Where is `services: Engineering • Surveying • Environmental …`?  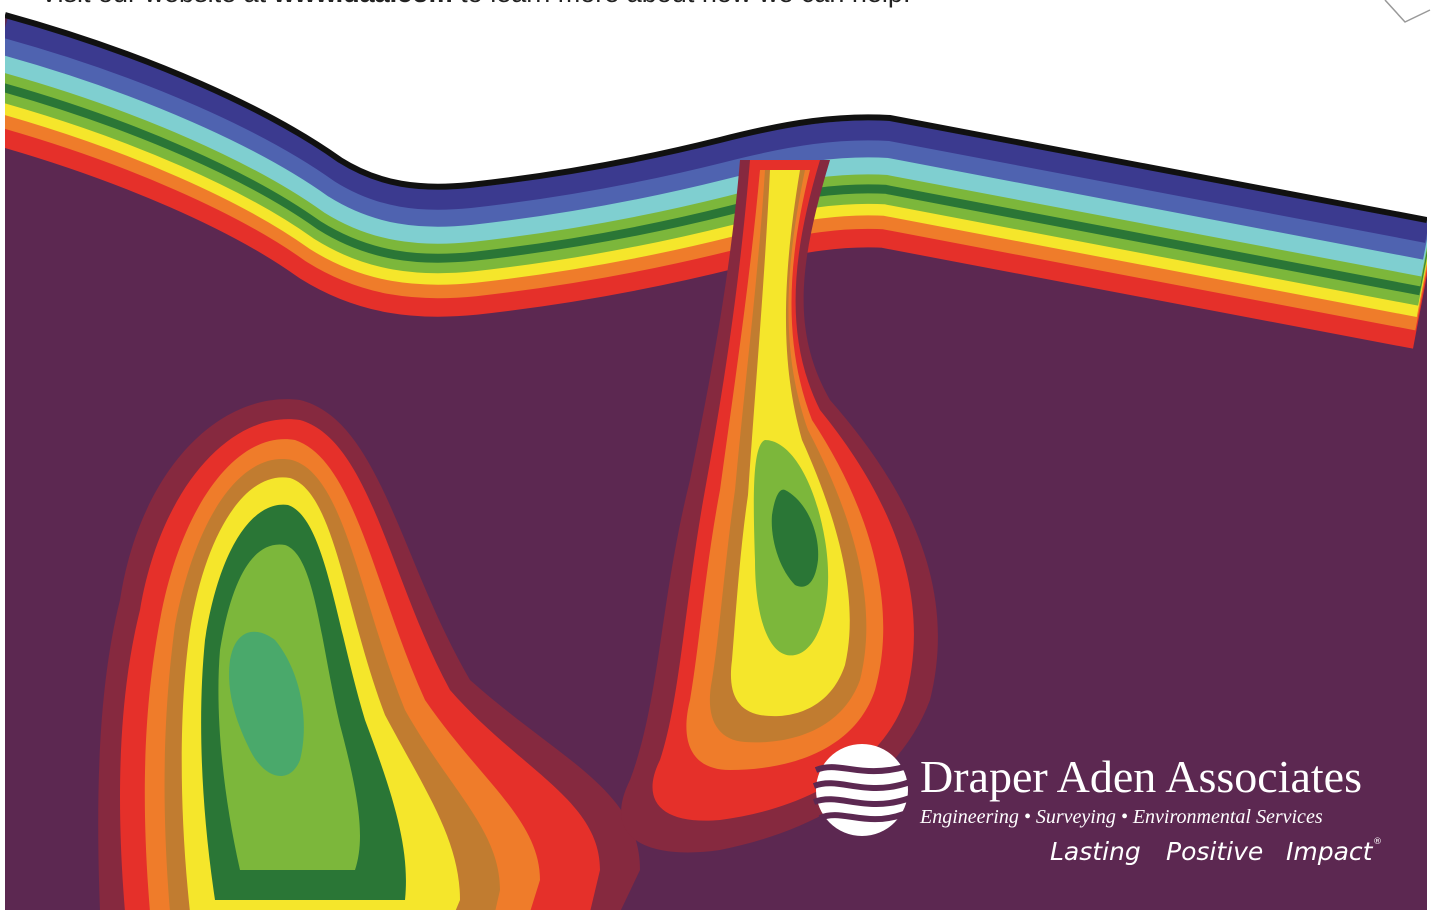
services: Engineering • Surveying • Environmental … is located at coordinates (1121, 817).